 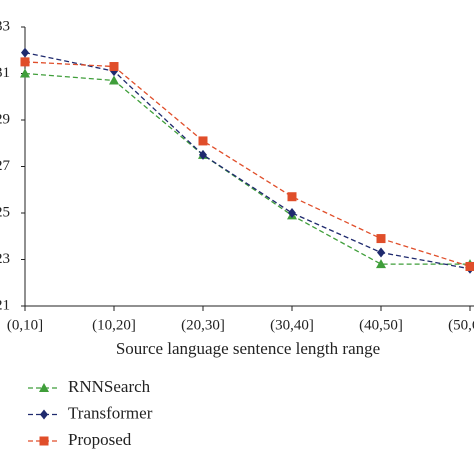 I want to click on x-tick-label: (10,20], so click(x=114, y=325).